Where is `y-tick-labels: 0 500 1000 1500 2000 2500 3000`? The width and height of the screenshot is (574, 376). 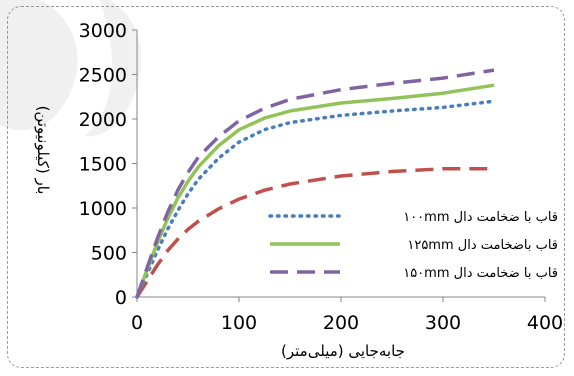 y-tick-labels: 0 500 1000 1500 2000 2500 3000 is located at coordinates (103, 164).